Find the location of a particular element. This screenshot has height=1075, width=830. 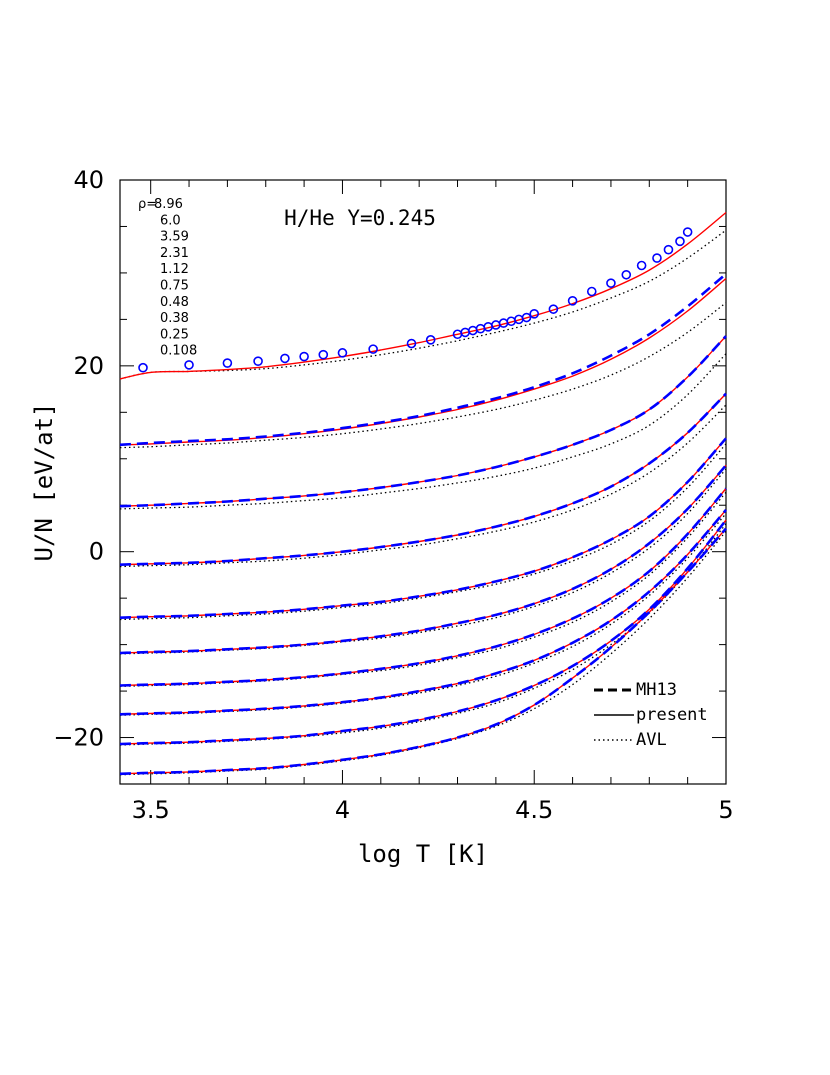

y-tick-label: 40 is located at coordinates (88, 180).